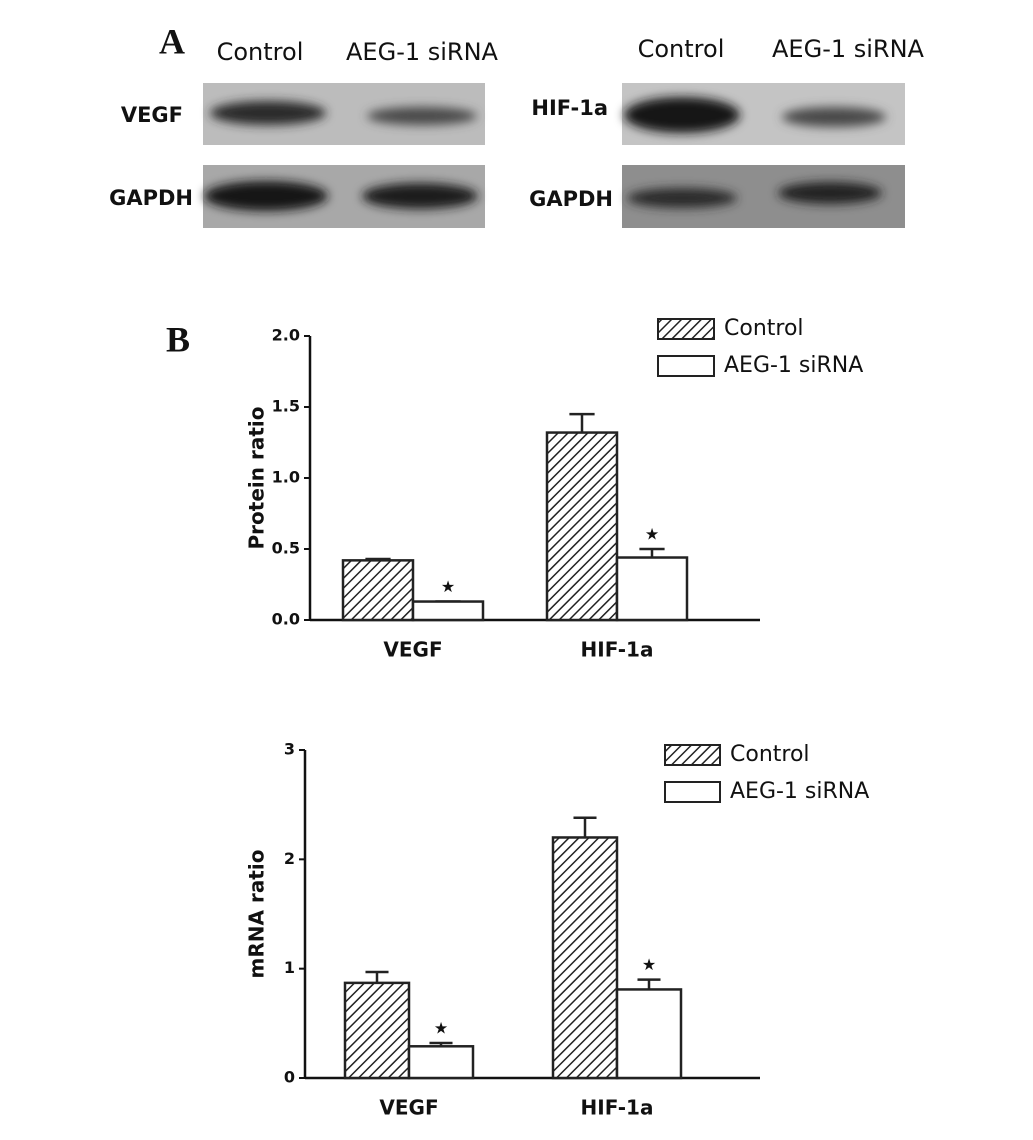 Image resolution: width=1033 pixels, height=1140 pixels. Describe the element at coordinates (152, 115) in the screenshot. I see `row-label: VEGF` at that location.